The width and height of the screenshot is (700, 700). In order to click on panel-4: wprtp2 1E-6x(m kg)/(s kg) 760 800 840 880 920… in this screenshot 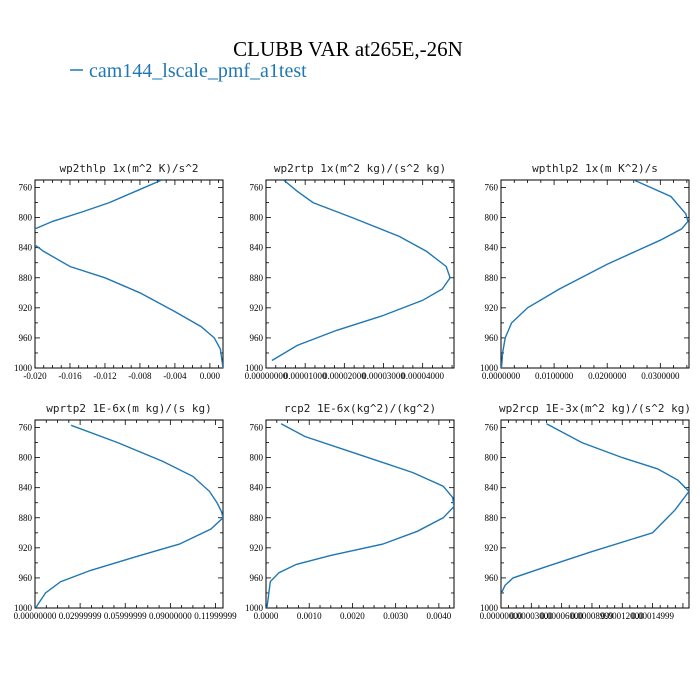, I will do `click(126, 511)`.